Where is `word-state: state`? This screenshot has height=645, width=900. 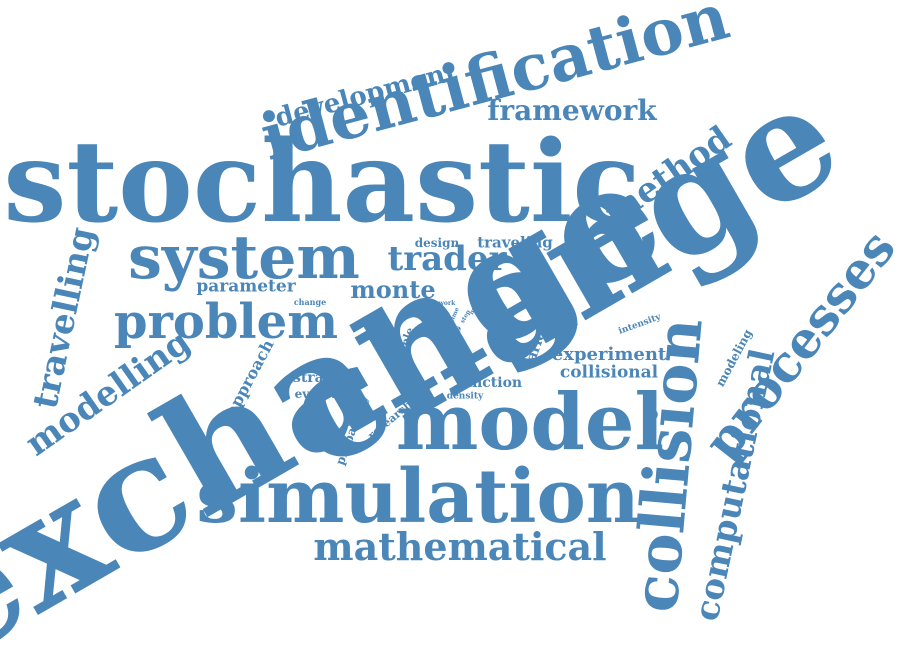
word-state: state is located at coordinates (446, 329).